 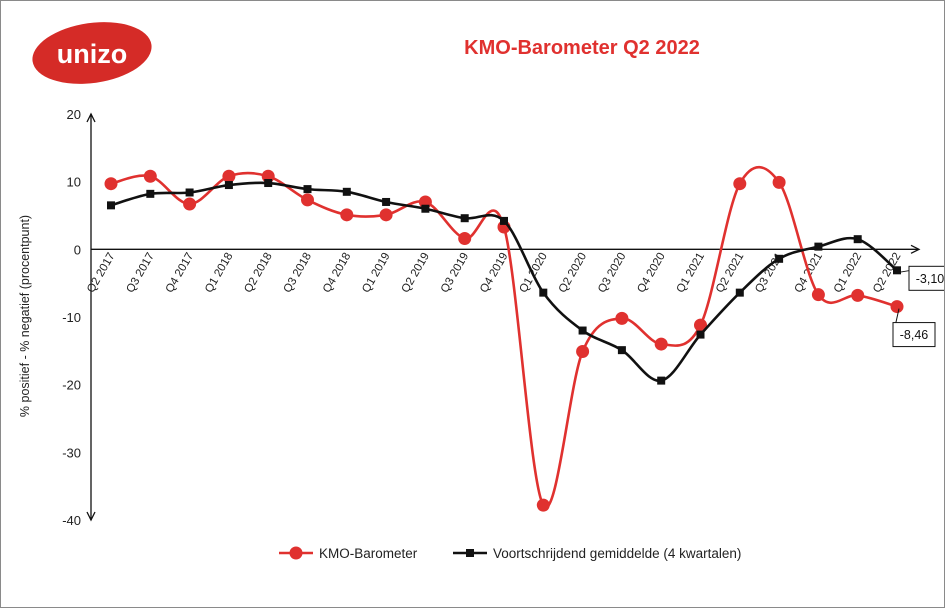 What do you see at coordinates (71, 452) in the screenshot?
I see `y-tick-label: -30` at bounding box center [71, 452].